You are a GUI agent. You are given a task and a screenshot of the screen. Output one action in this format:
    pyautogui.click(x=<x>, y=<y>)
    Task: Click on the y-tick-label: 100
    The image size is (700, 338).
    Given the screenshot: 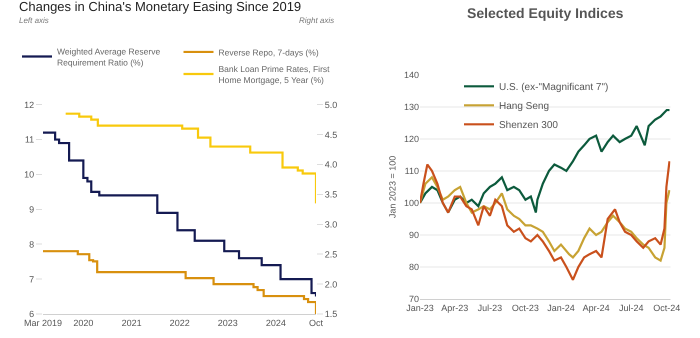 What is the action you would take?
    pyautogui.click(x=411, y=203)
    